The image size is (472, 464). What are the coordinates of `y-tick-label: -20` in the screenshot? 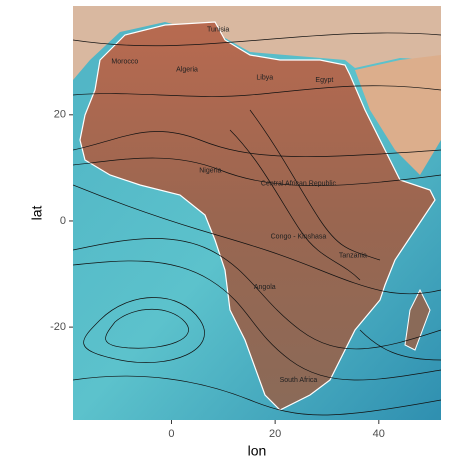 It's located at (58, 327).